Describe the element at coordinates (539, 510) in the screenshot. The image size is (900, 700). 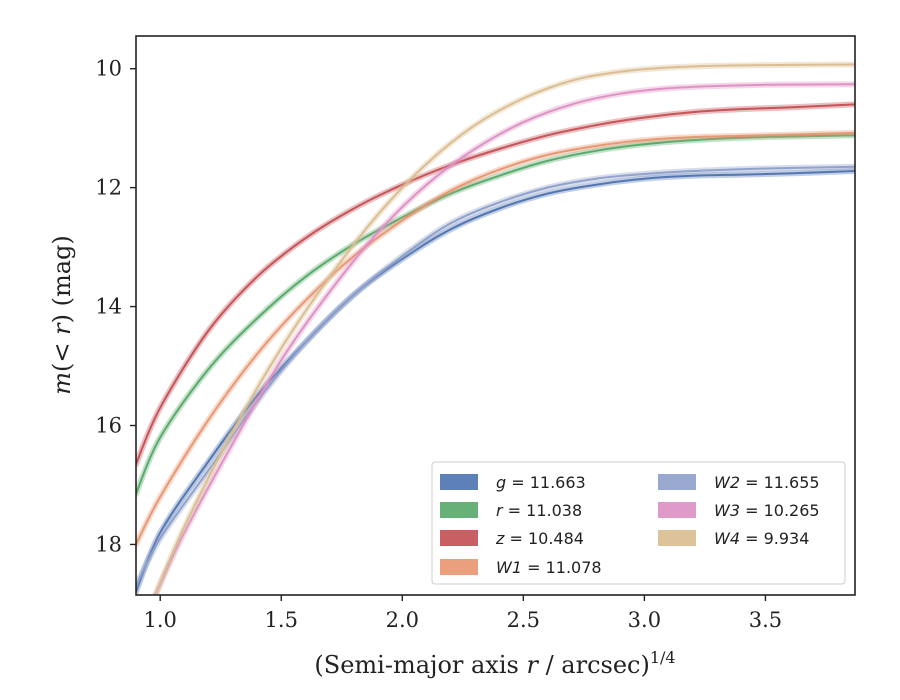
I see `legend-label-r: r = 11.038` at that location.